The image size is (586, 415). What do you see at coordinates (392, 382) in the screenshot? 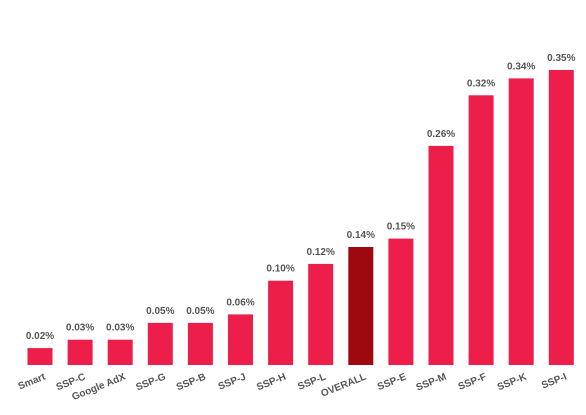
I see `category-label: SSP-E` at bounding box center [392, 382].